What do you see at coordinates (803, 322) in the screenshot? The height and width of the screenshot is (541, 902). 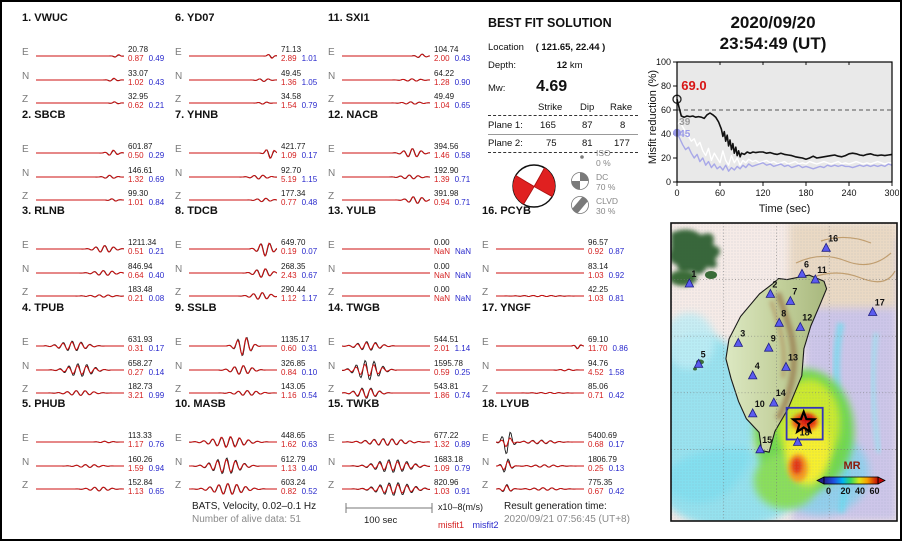 I see `map-station-12: 12` at bounding box center [803, 322].